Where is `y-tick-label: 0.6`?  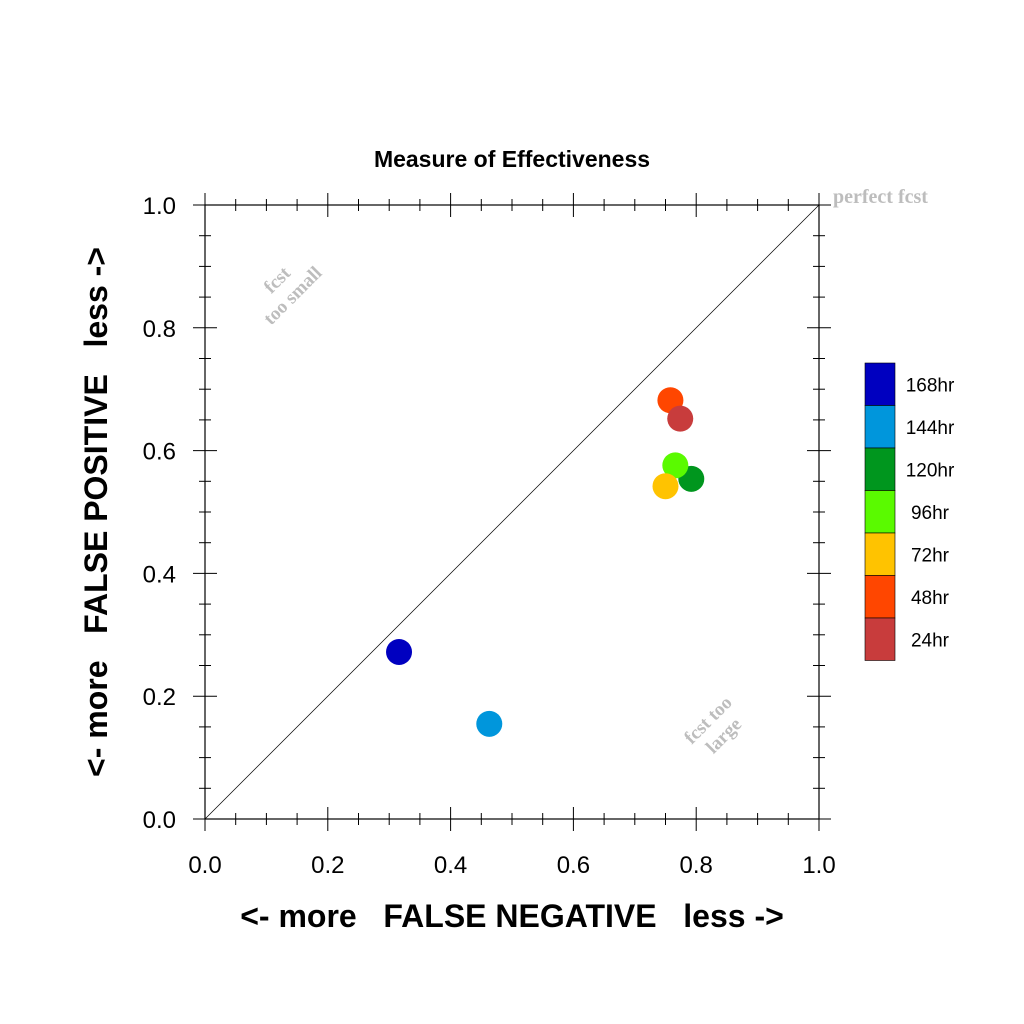 y-tick-label: 0.6 is located at coordinates (159, 452).